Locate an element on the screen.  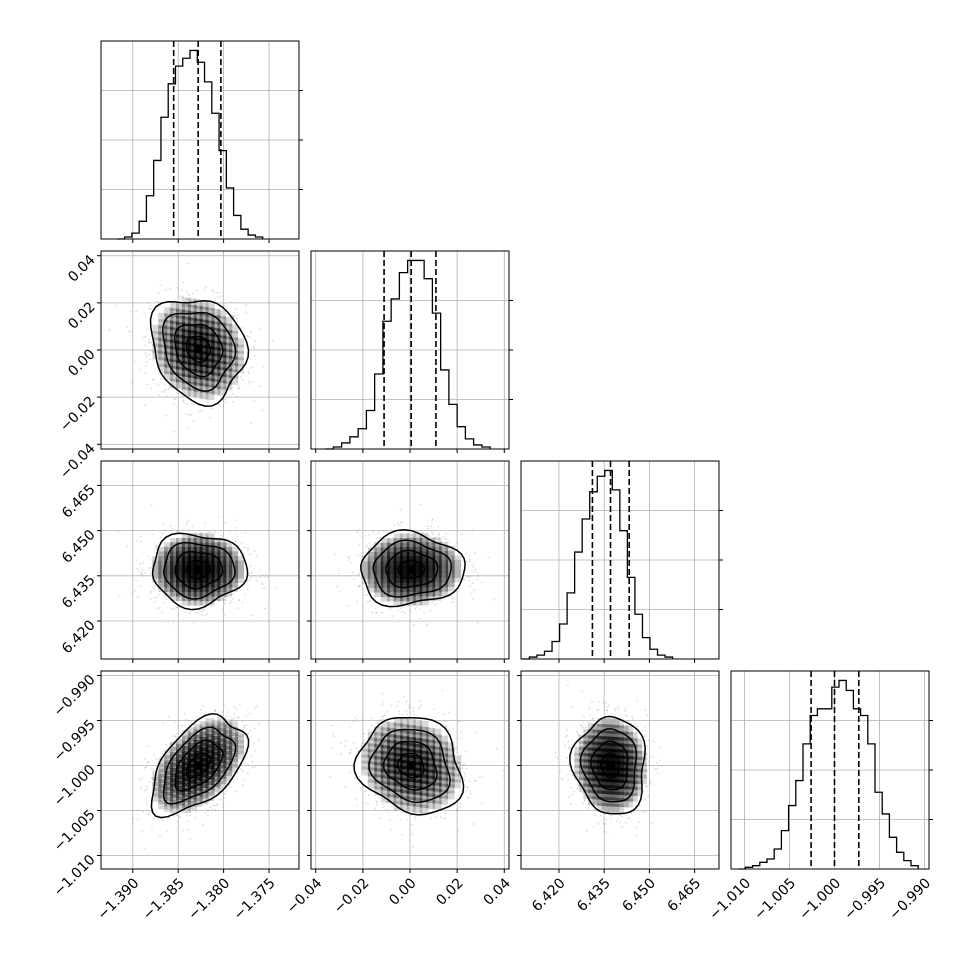
density-content is located at coordinates (197, 564).